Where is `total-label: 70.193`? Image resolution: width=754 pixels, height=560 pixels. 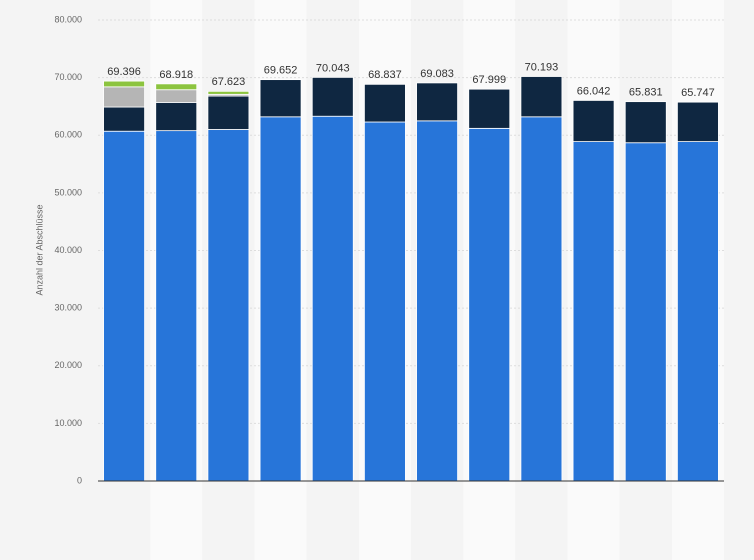 total-label: 70.193 is located at coordinates (542, 67).